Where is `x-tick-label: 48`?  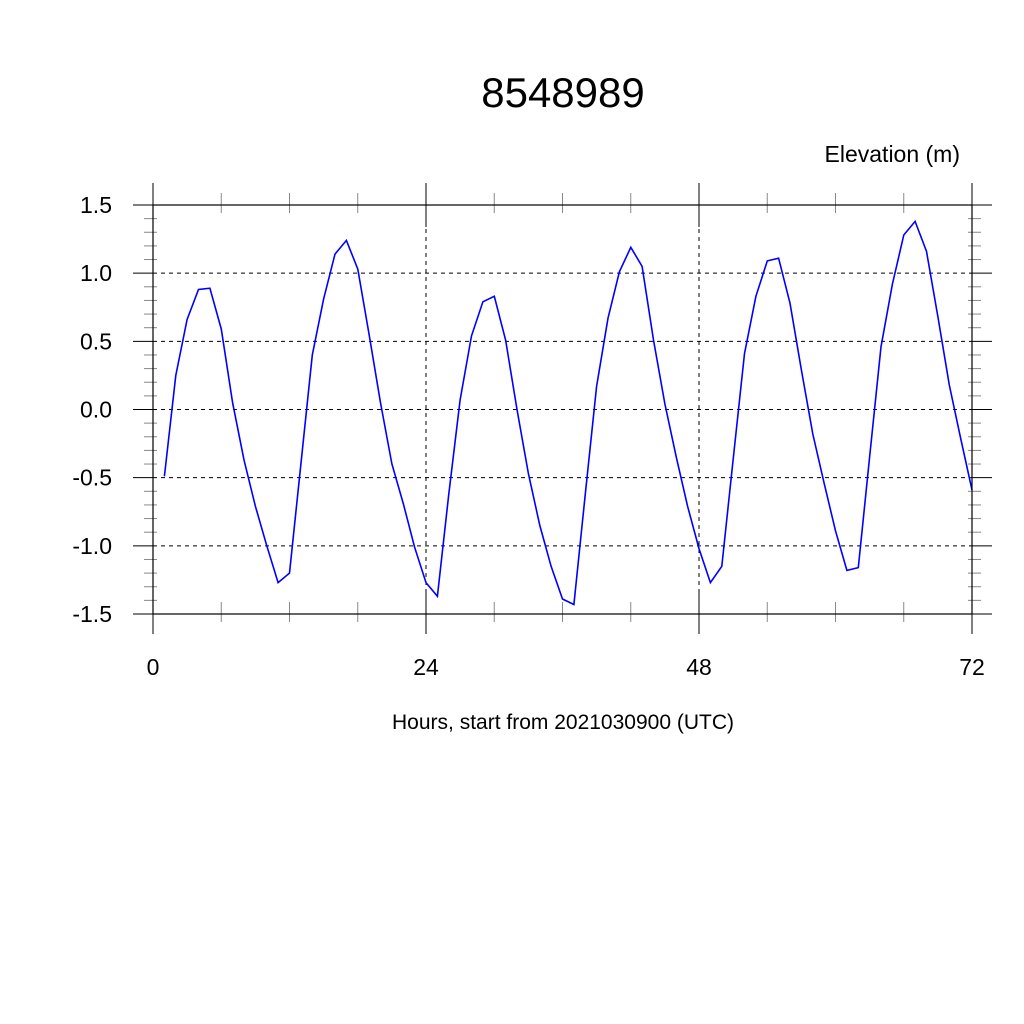
x-tick-label: 48 is located at coordinates (699, 667).